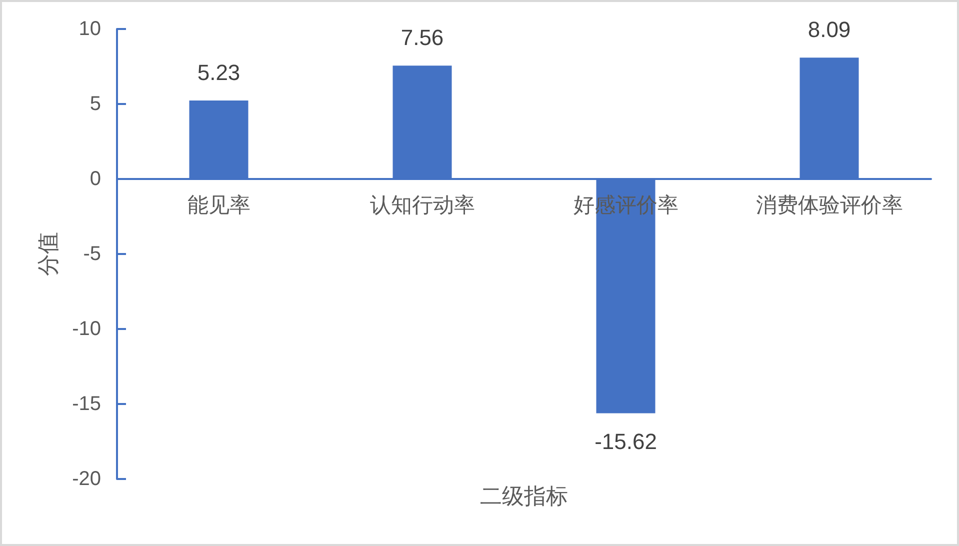  What do you see at coordinates (95, 179) in the screenshot?
I see `y-tick-label: 0` at bounding box center [95, 179].